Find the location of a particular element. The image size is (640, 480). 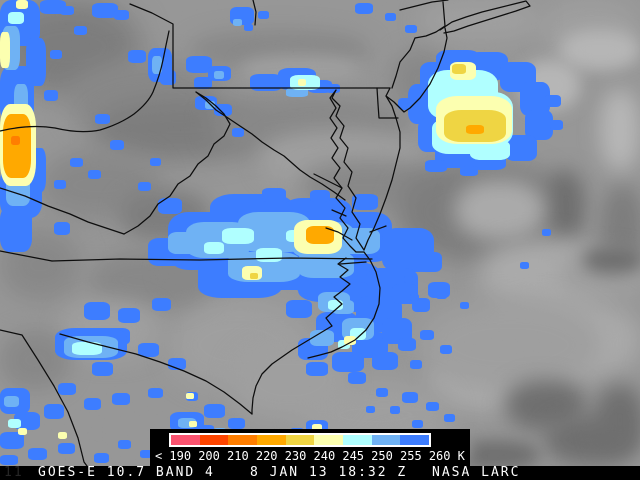

temperature-legend: <190 200 210 220 230 240 245 250 255 260 K is located at coordinates (310, 447).